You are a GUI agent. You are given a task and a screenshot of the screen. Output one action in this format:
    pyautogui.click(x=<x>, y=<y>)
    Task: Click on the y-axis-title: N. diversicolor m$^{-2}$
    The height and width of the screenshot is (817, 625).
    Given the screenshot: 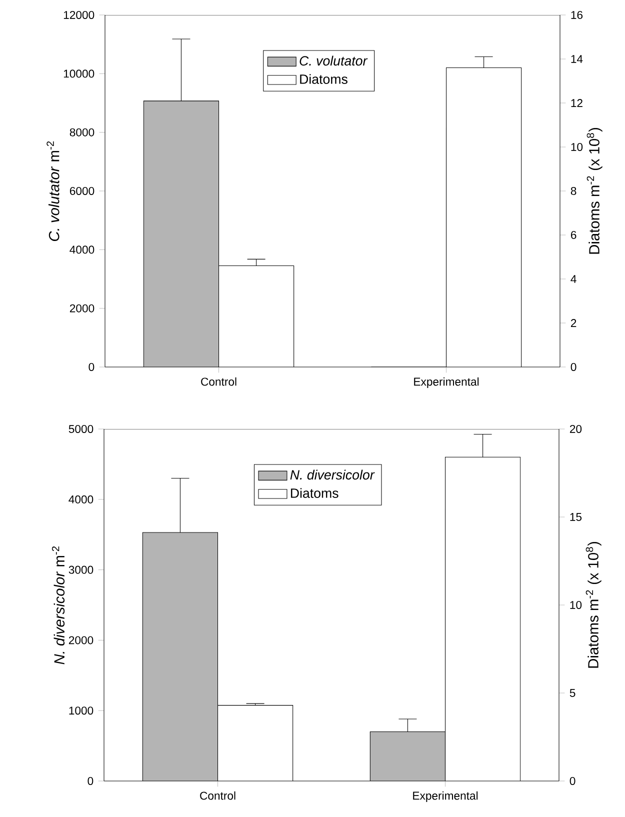 What is the action you would take?
    pyautogui.click(x=58, y=605)
    